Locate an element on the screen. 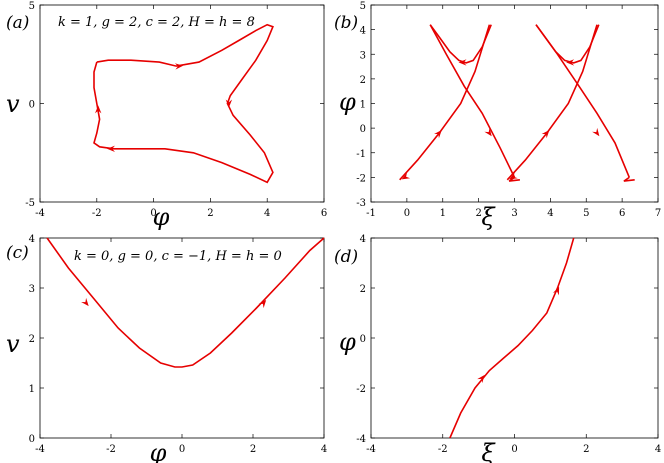 The image size is (664, 463). x-tick-label: 1 is located at coordinates (443, 213).